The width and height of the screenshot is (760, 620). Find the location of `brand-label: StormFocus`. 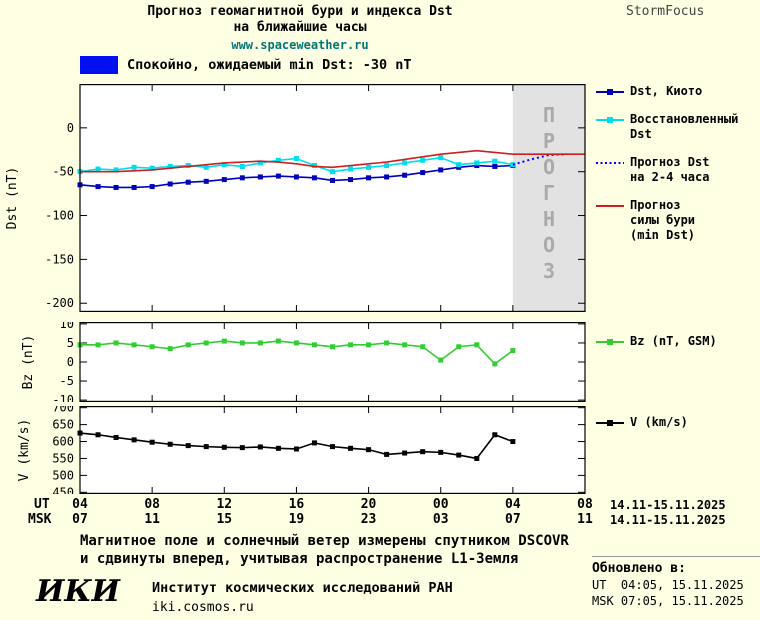

brand-label: StormFocus is located at coordinates (665, 11).